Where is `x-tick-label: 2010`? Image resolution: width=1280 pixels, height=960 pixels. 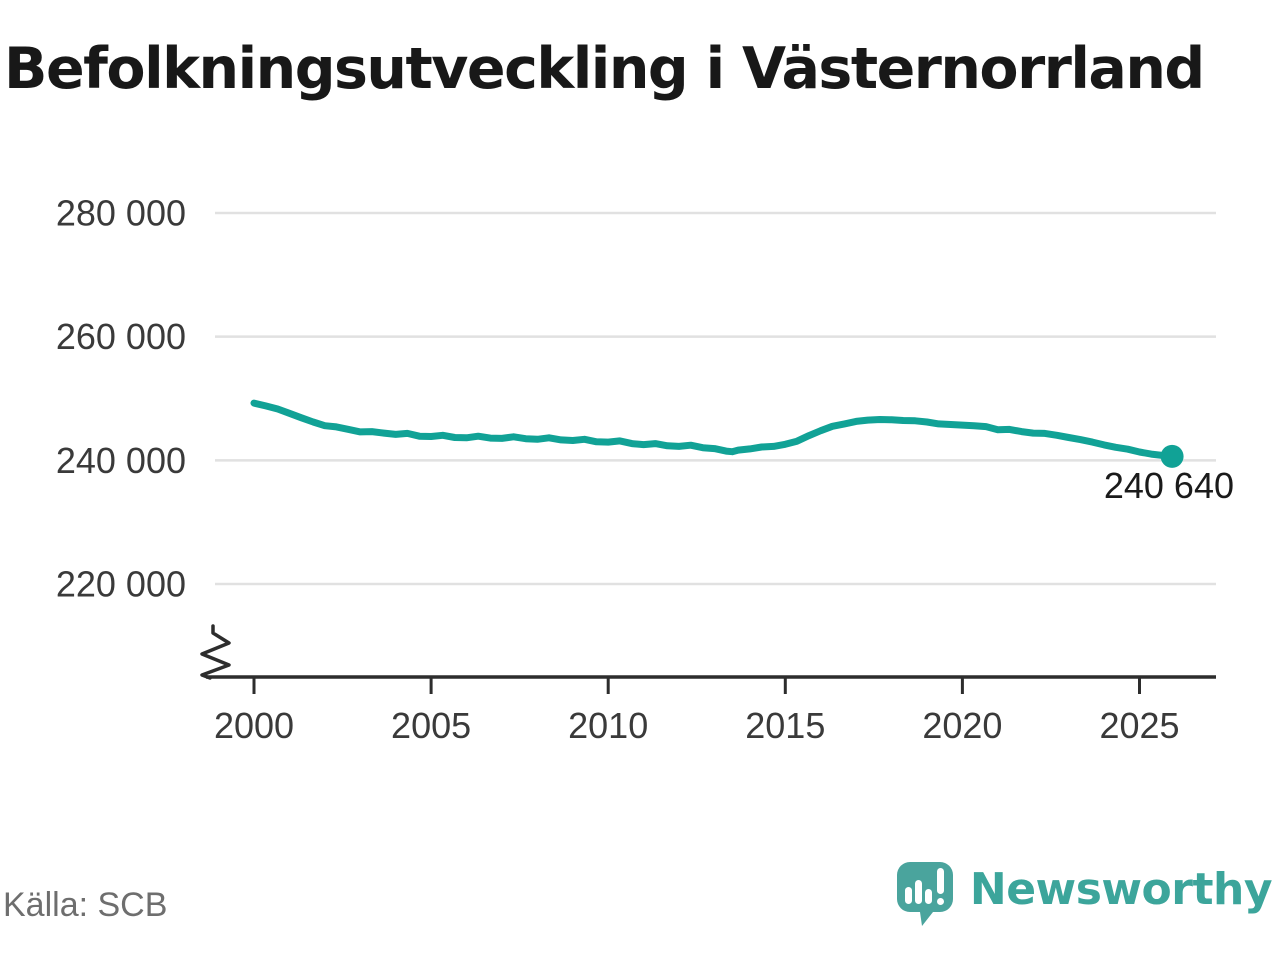
x-tick-label: 2010 is located at coordinates (608, 725).